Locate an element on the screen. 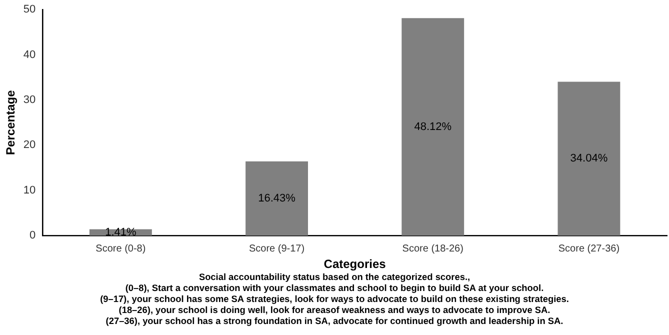 Image resolution: width=669 pixels, height=335 pixels. data-label: 16.43% is located at coordinates (277, 198).